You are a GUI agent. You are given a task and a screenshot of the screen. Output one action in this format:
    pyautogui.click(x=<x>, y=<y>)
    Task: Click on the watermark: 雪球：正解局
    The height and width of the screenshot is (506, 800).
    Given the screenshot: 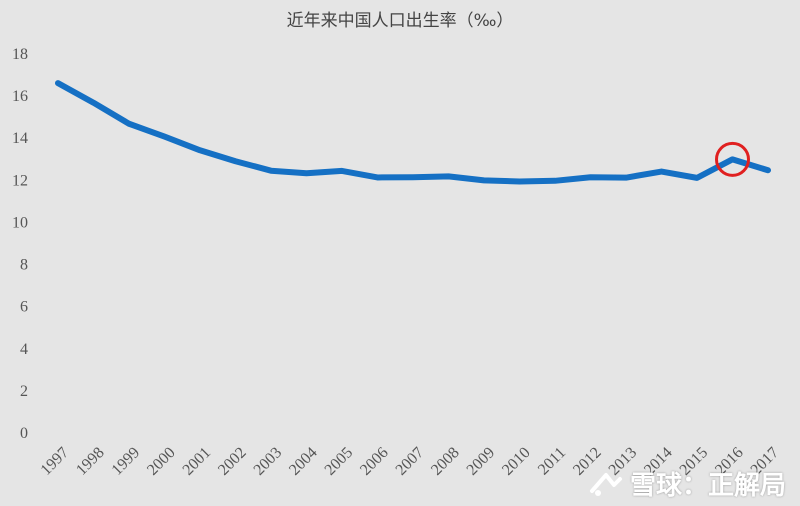 What is the action you would take?
    pyautogui.click(x=687, y=483)
    